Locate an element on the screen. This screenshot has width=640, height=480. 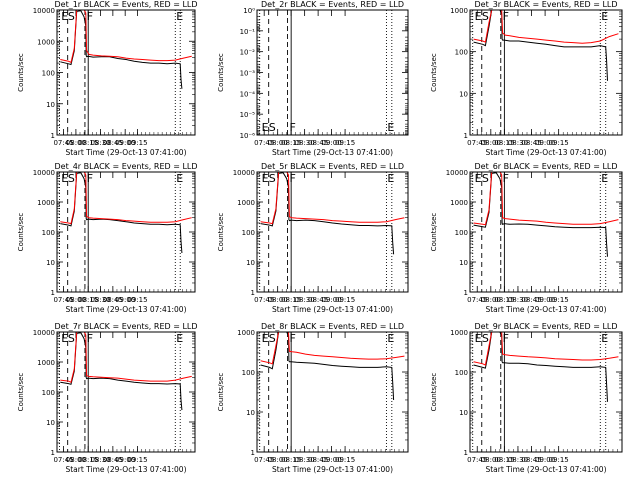
y-tick-label: 10⁻² is located at coordinates (248, 53).